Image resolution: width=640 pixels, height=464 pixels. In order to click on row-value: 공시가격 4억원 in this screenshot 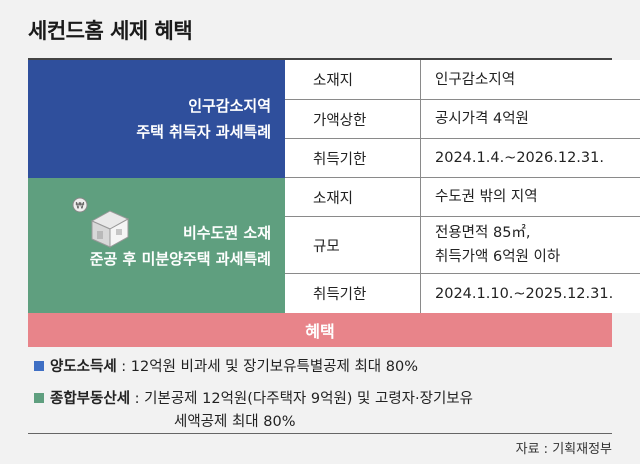, I will do `click(482, 119)`.